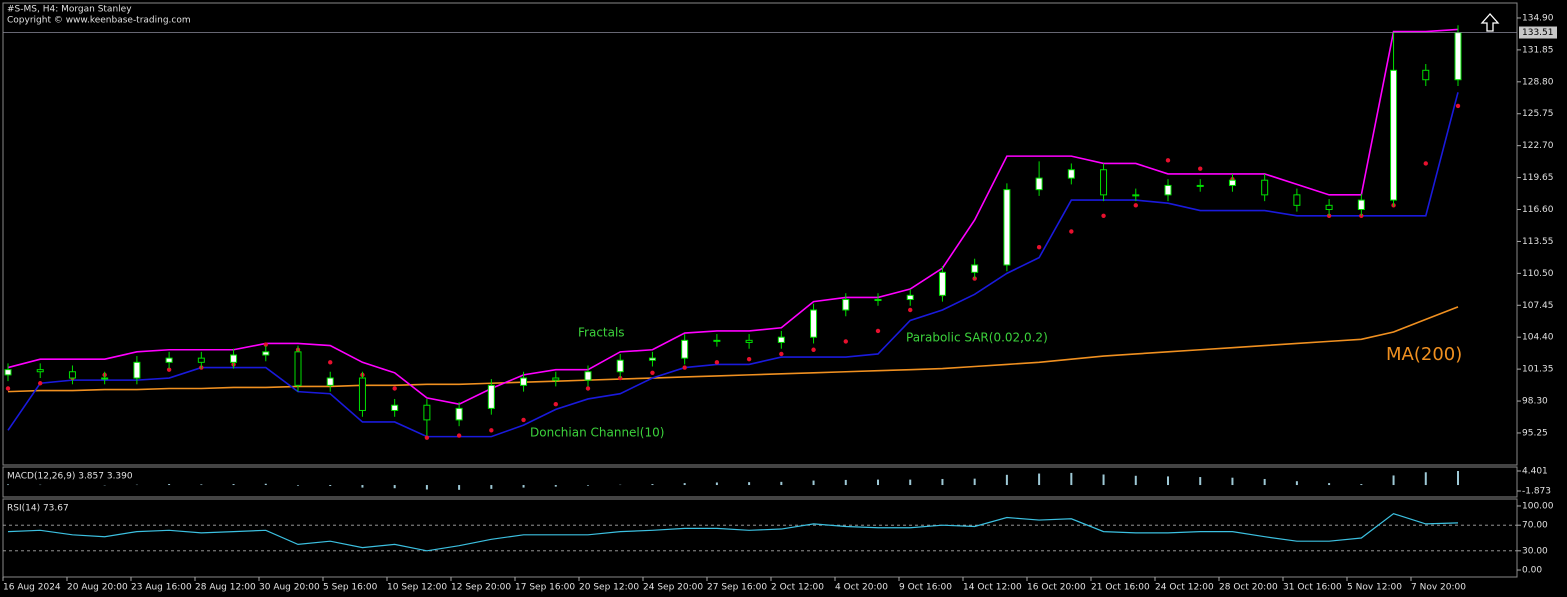  I want to click on x-tick-label: 27 Sep 16:00, so click(737, 588).